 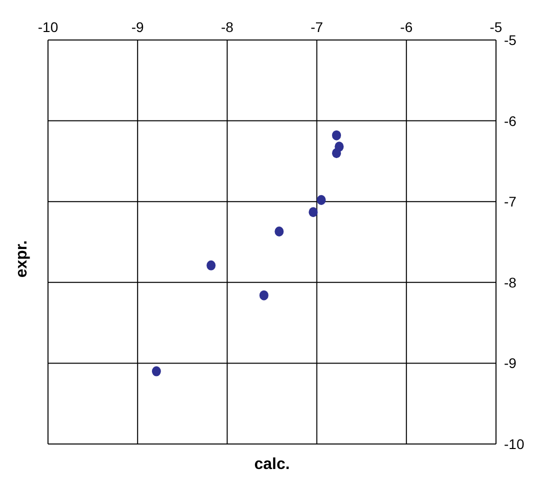 I want to click on y-axis-title: expr., so click(x=23, y=259).